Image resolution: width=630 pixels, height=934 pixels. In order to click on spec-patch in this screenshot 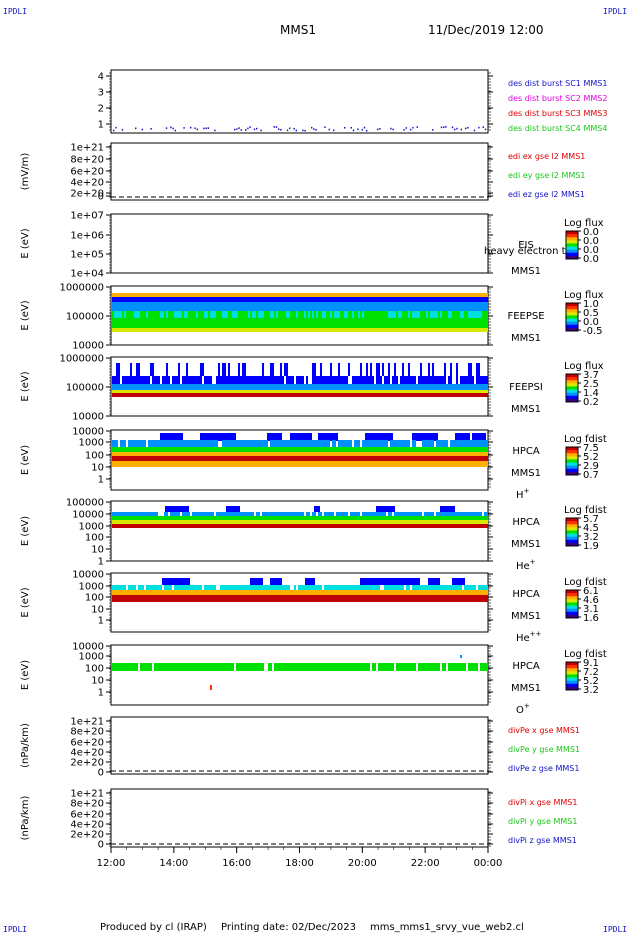, I will do `click(218, 437)`.